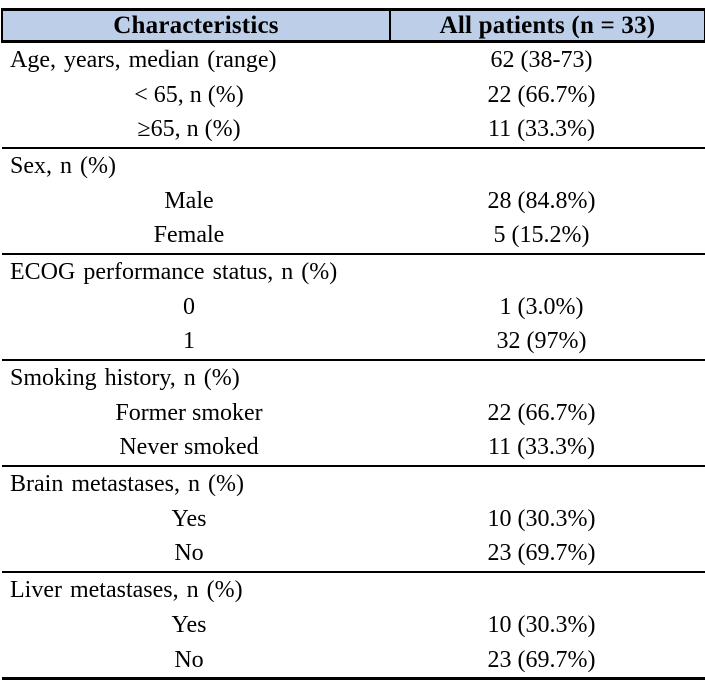  What do you see at coordinates (189, 447) in the screenshot?
I see `row-label: Never smoked` at bounding box center [189, 447].